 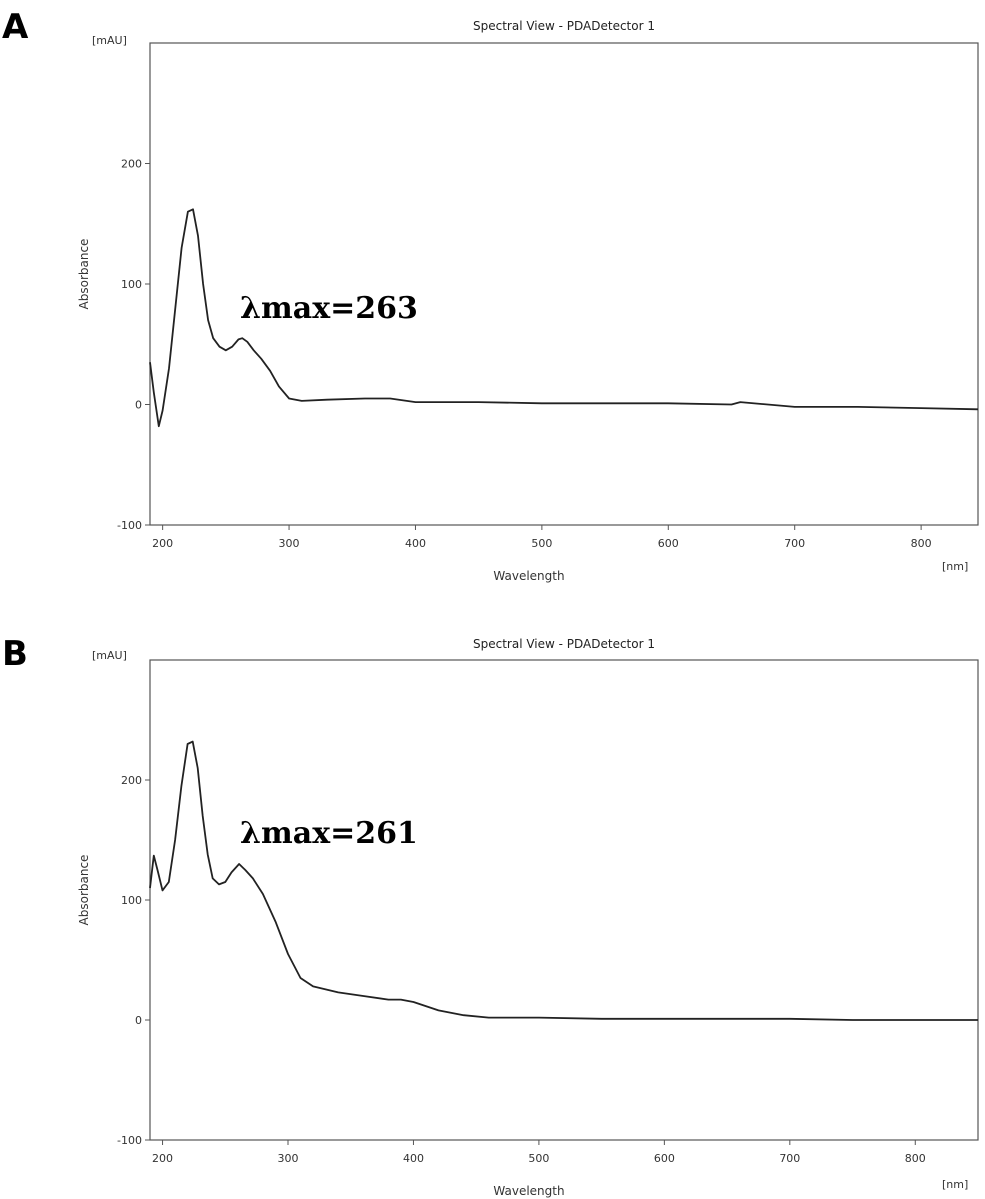 I want to click on panel-b-lambda-max-annotation: λmax=261, so click(x=329, y=833).